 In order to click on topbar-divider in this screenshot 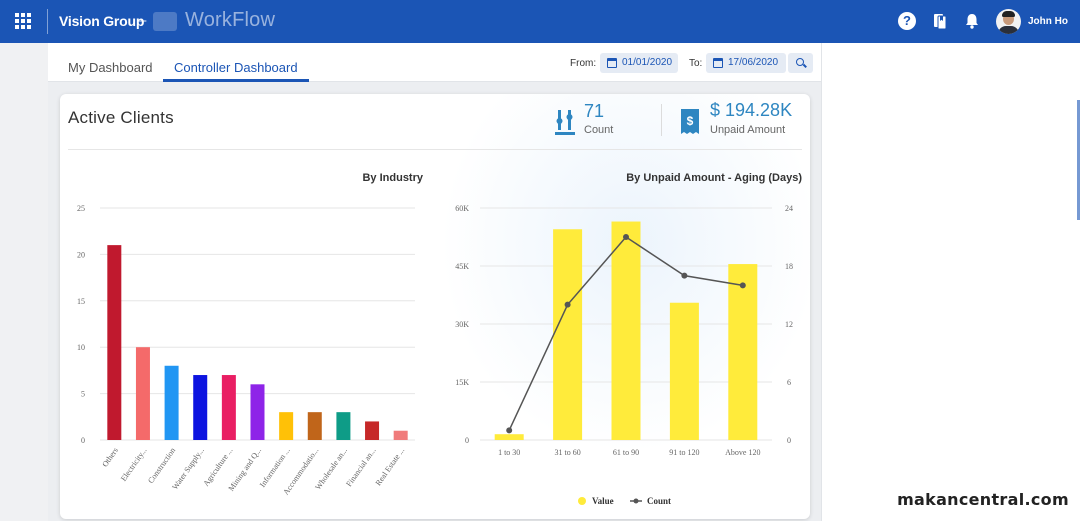, I will do `click(47, 21)`.